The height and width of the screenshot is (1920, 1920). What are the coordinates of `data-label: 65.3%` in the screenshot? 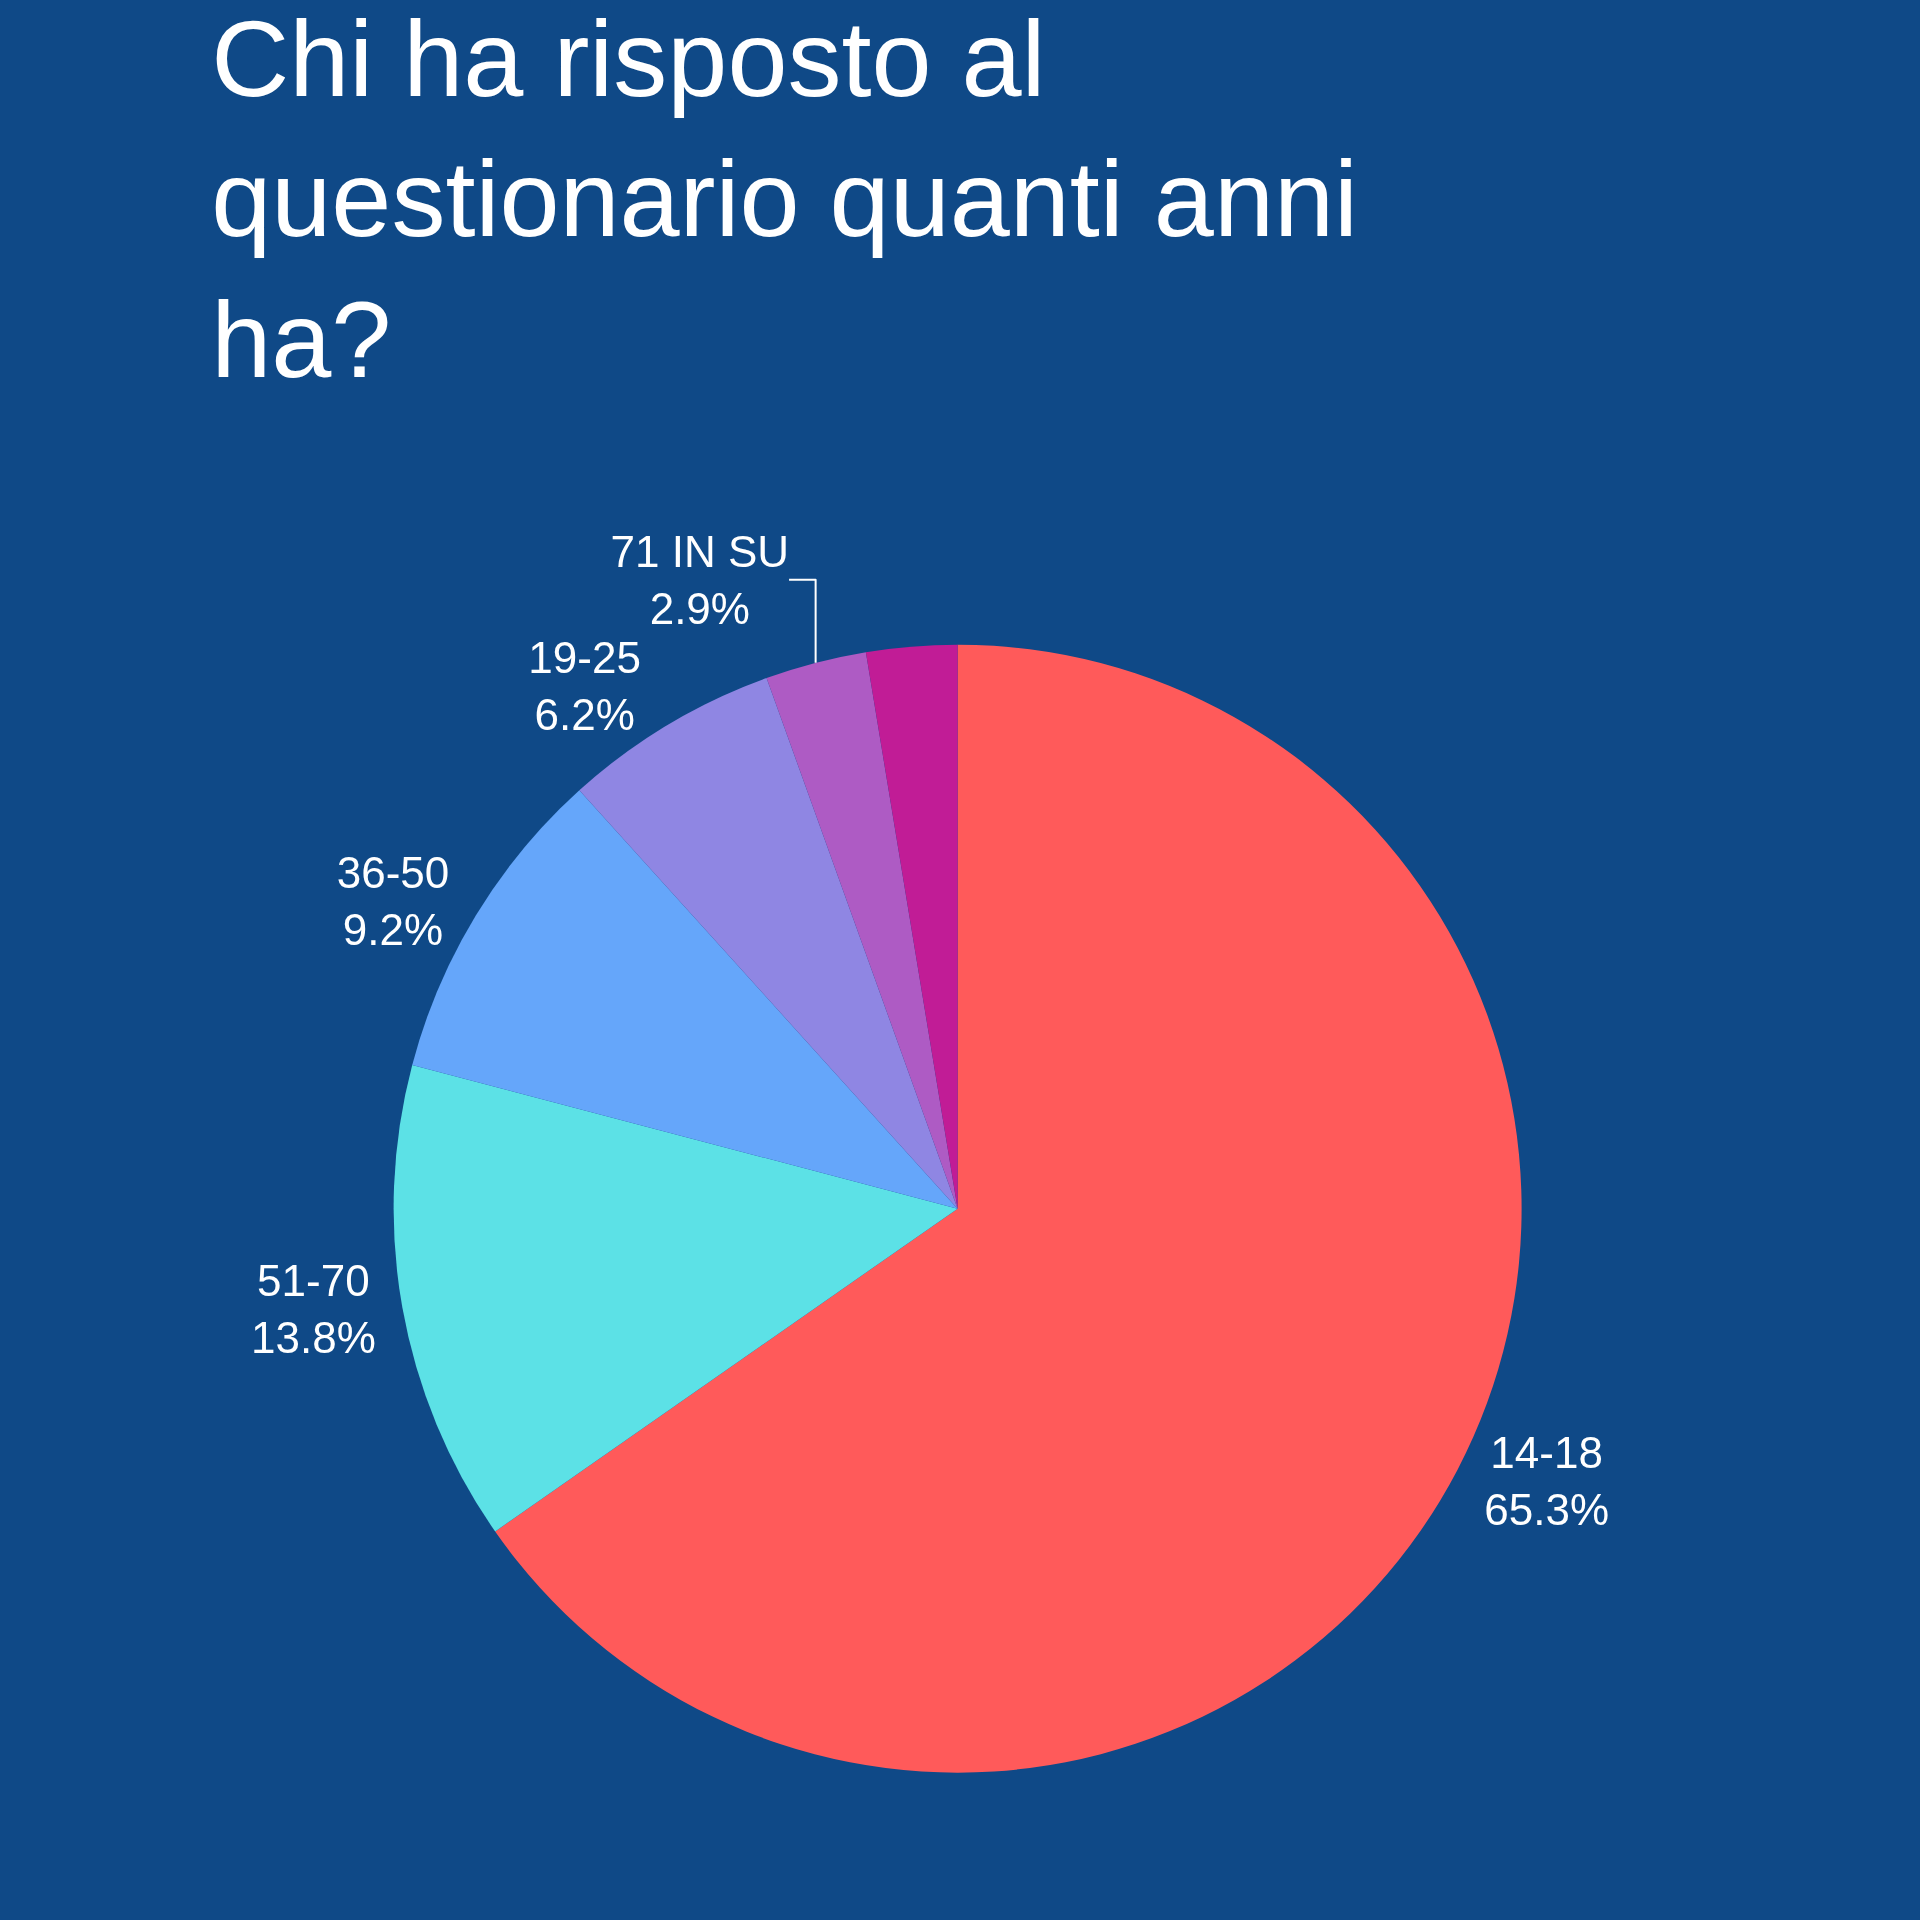 It's located at (1547, 1509).